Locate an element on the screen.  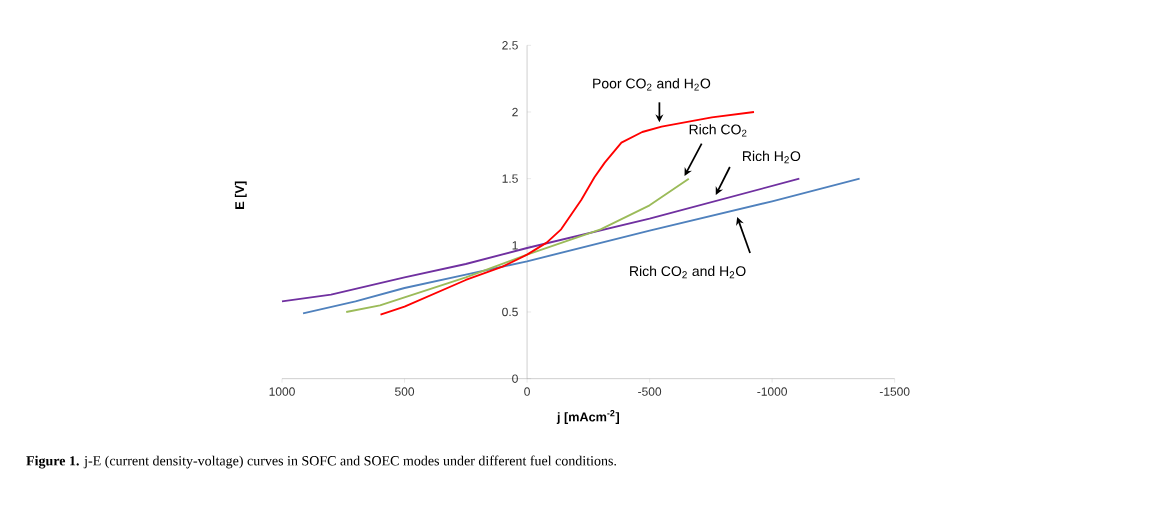
y-tick-label: 0 is located at coordinates (515, 378).